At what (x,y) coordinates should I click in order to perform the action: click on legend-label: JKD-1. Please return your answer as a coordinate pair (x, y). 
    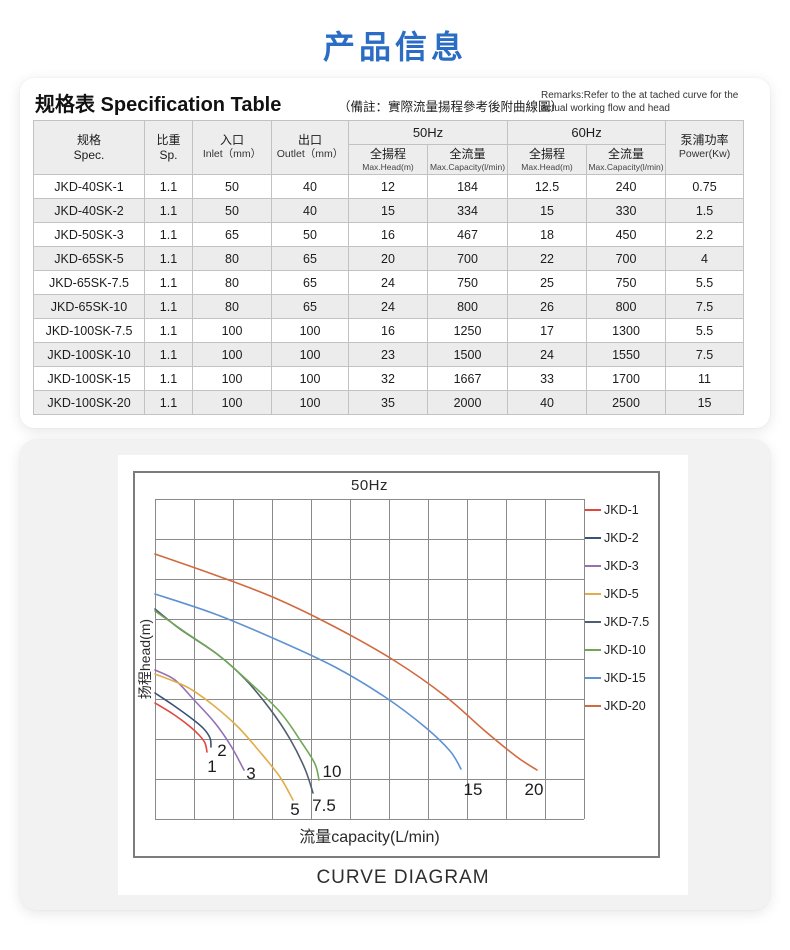
    Looking at the image, I should click on (621, 510).